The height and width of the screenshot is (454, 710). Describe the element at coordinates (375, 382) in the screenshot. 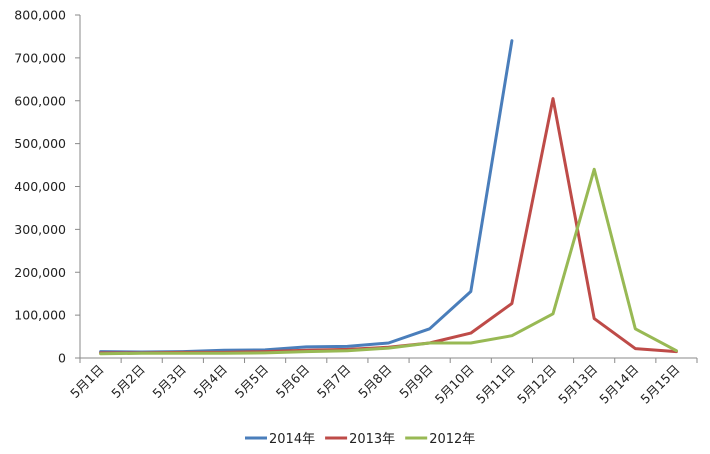

I see `x-tick-label: 5月8日` at that location.